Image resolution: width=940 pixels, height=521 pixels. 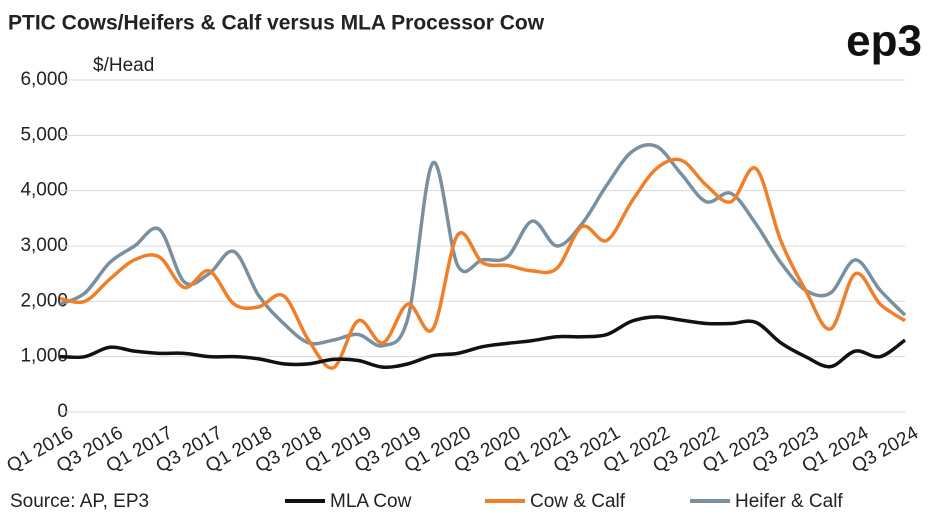 What do you see at coordinates (79, 501) in the screenshot?
I see `source-note: Source: AP, EP3` at bounding box center [79, 501].